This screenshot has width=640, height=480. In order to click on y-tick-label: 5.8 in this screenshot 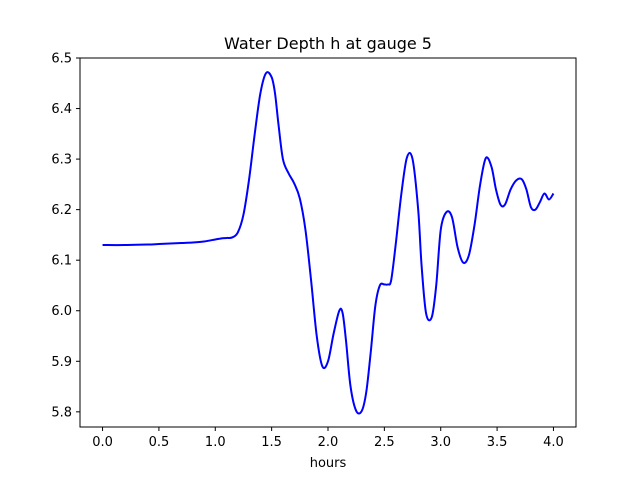, I will do `click(61, 412)`.